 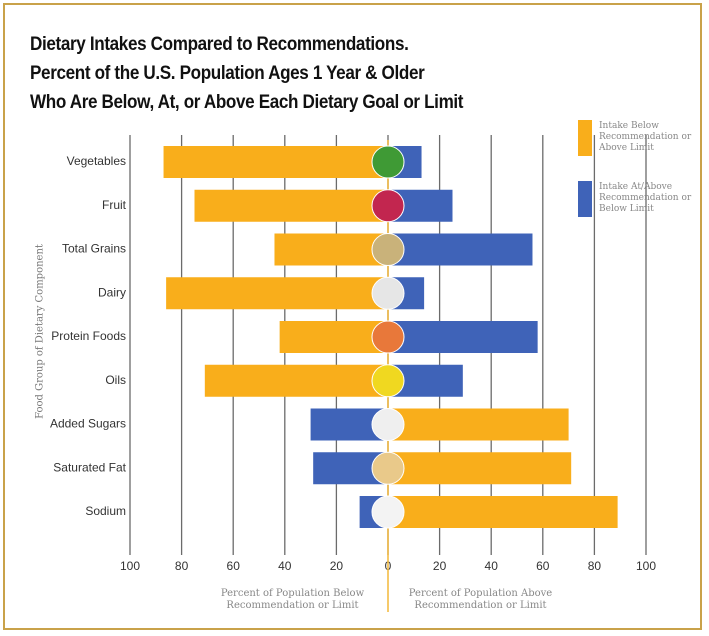 What do you see at coordinates (40, 331) in the screenshot?
I see `y-axis-label: Food Group of Dietary Component` at bounding box center [40, 331].